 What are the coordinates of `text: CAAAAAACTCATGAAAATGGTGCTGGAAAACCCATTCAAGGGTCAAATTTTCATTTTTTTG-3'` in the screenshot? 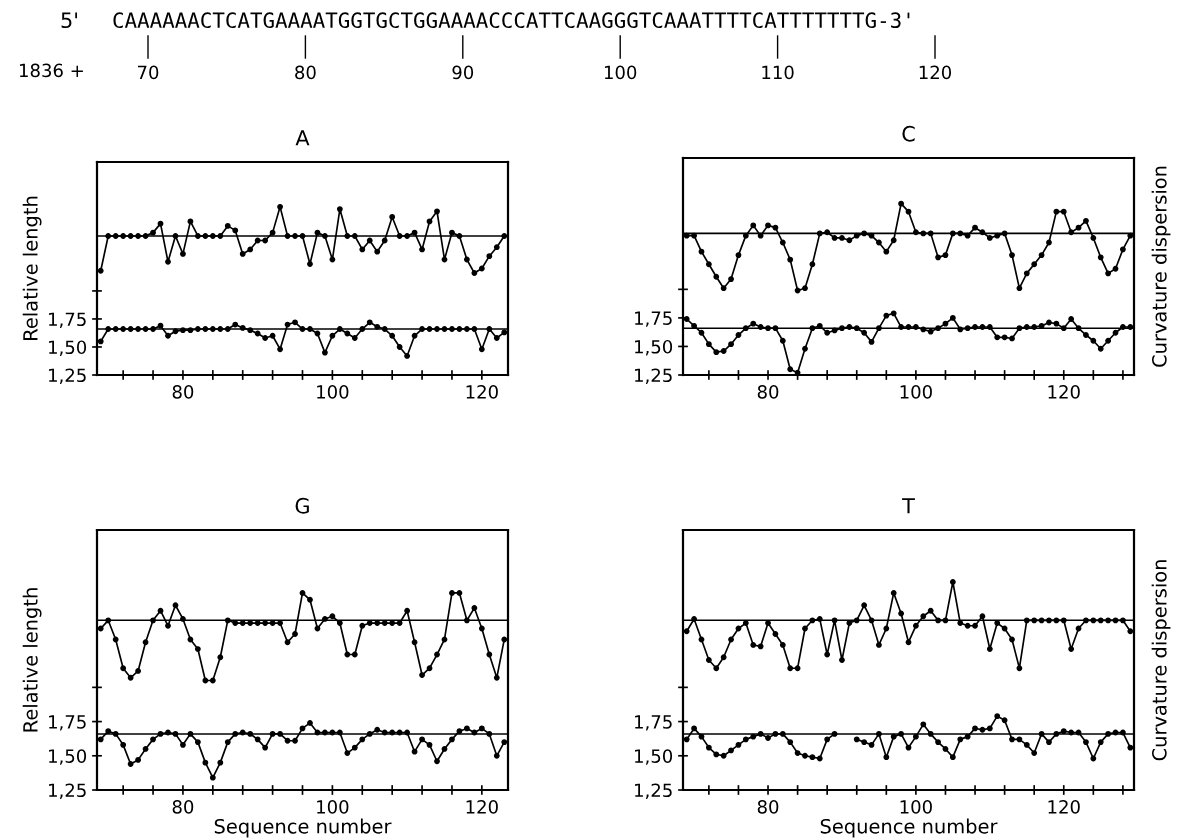 It's located at (511, 20).